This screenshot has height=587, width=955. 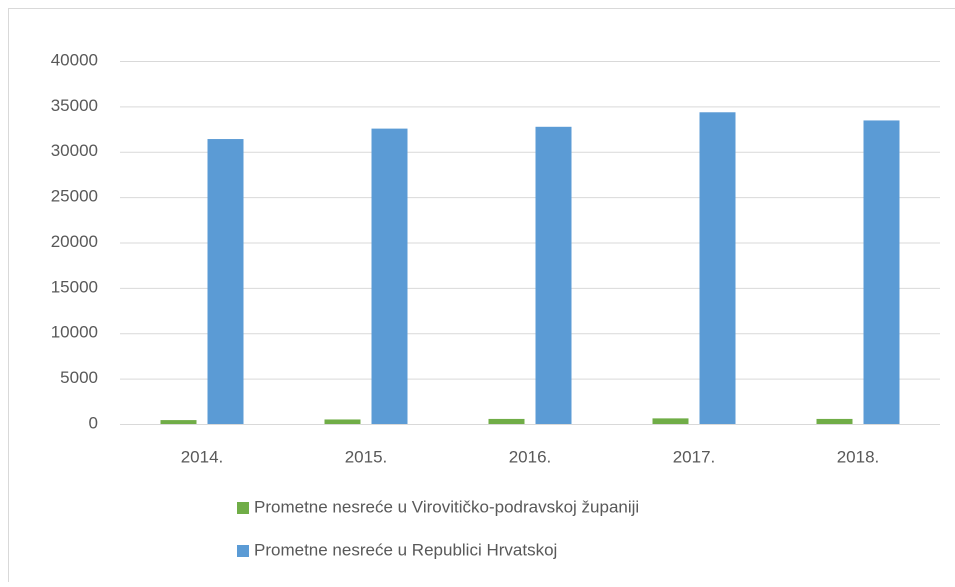 I want to click on x-tick-label: 2018., so click(x=858, y=456).